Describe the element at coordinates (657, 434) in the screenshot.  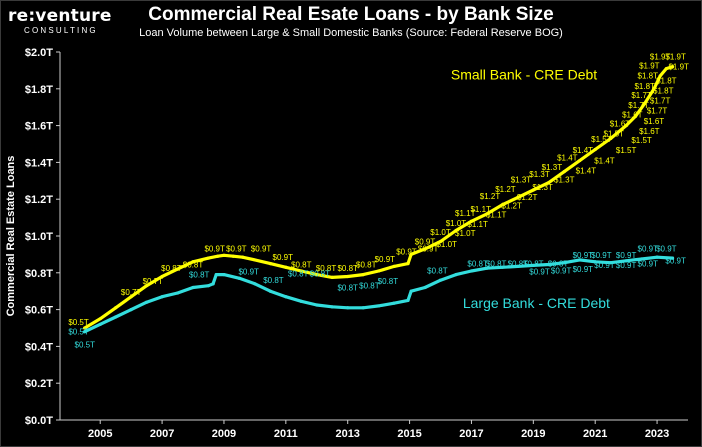
I see `x-tick-label: 2023` at that location.